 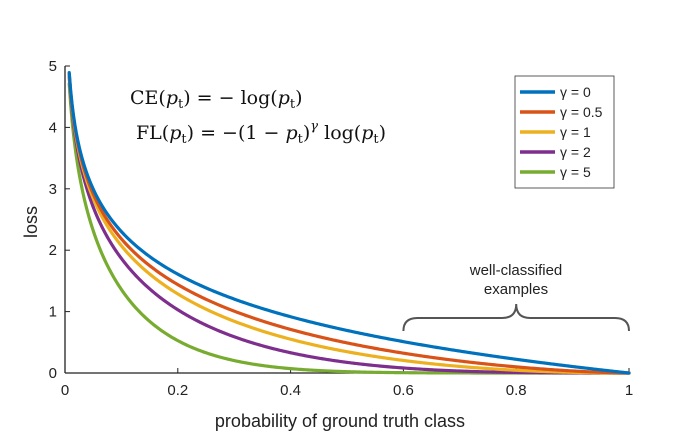 What do you see at coordinates (516, 289) in the screenshot?
I see `annotation-line2: examples` at bounding box center [516, 289].